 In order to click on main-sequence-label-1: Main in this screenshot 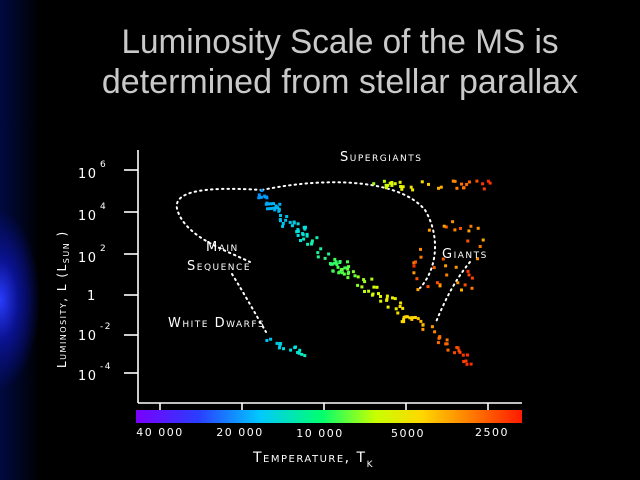, I will do `click(222, 247)`.